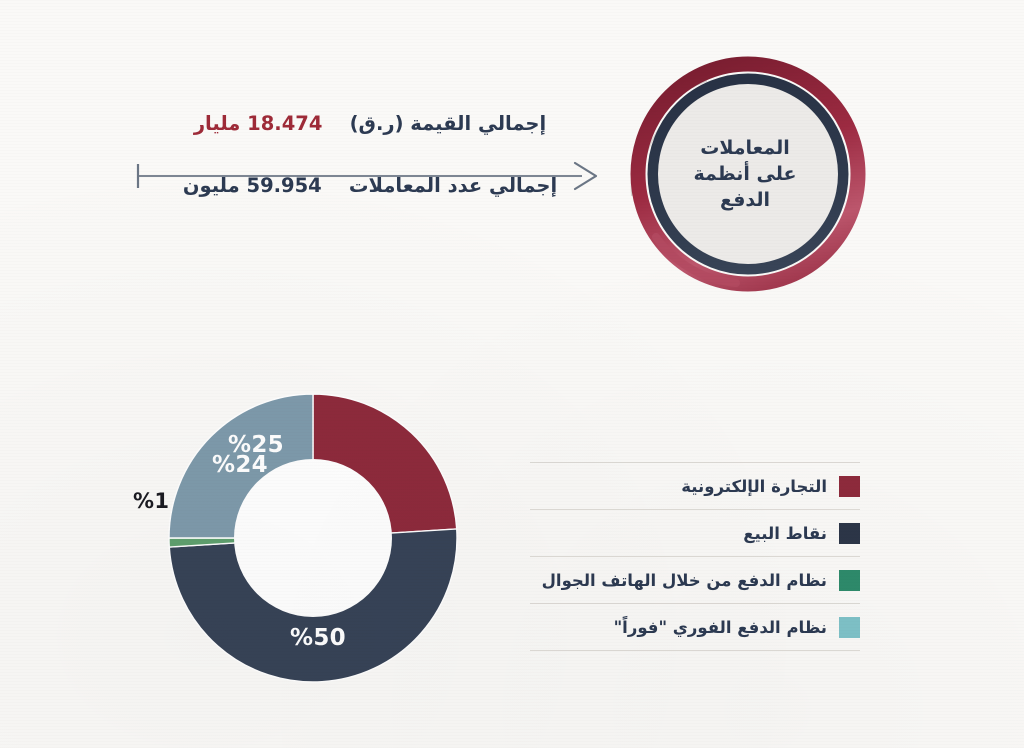  Describe the element at coordinates (785, 533) in the screenshot. I see `legend-label-pos: نقاط البيع` at that location.